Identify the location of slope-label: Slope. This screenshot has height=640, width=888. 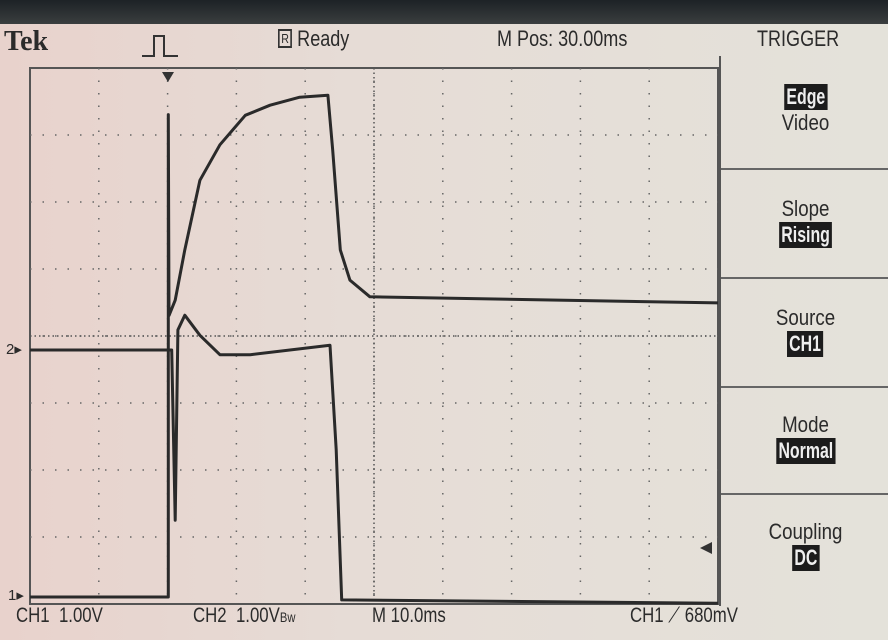
(805, 208).